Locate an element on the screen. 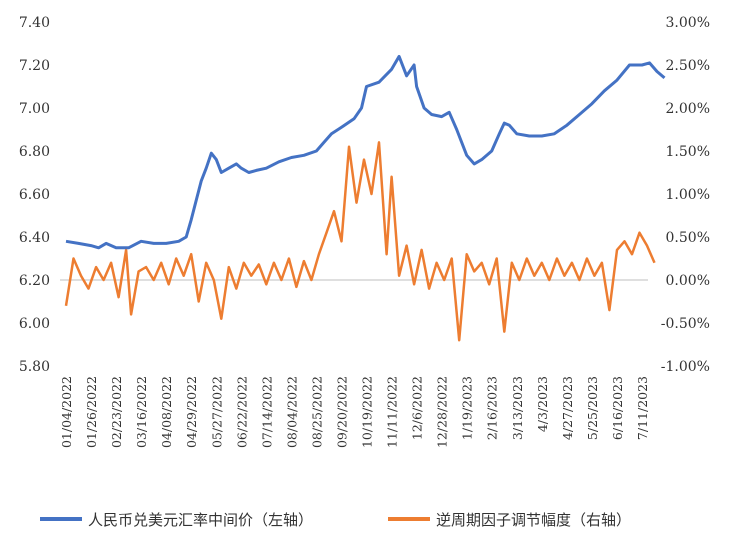  right-tick-label: 1.00% is located at coordinates (688, 195).